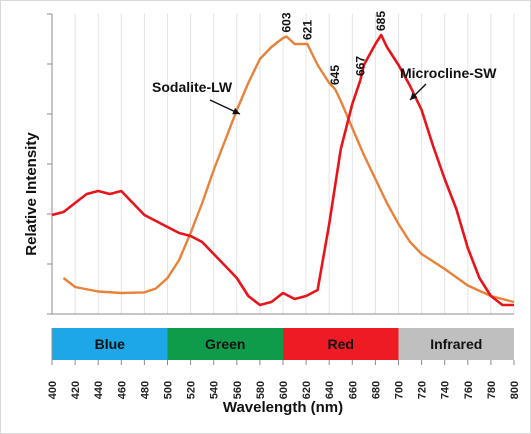 Image resolution: width=531 pixels, height=434 pixels. What do you see at coordinates (31, 194) in the screenshot?
I see `y-axis-title: Relative Intensity` at bounding box center [31, 194].